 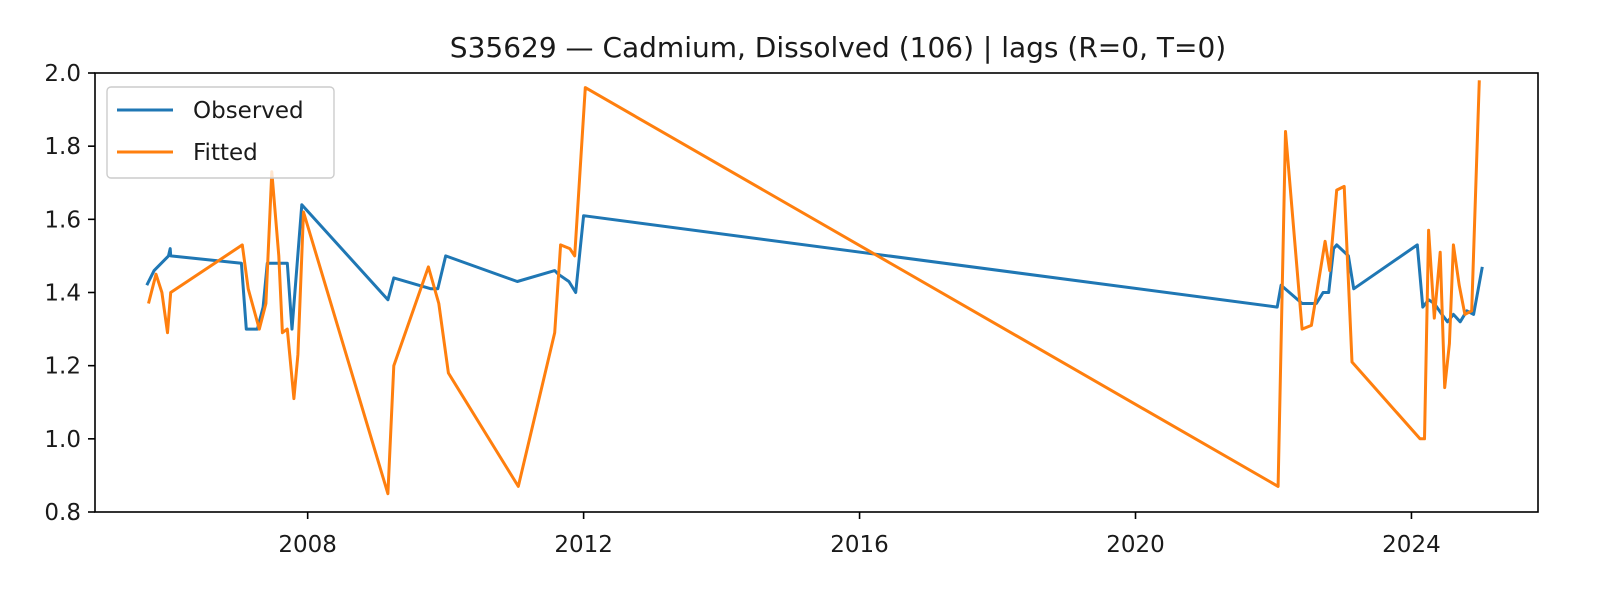 What do you see at coordinates (1411, 545) in the screenshot?
I see `x-tick-label: 2024` at bounding box center [1411, 545].